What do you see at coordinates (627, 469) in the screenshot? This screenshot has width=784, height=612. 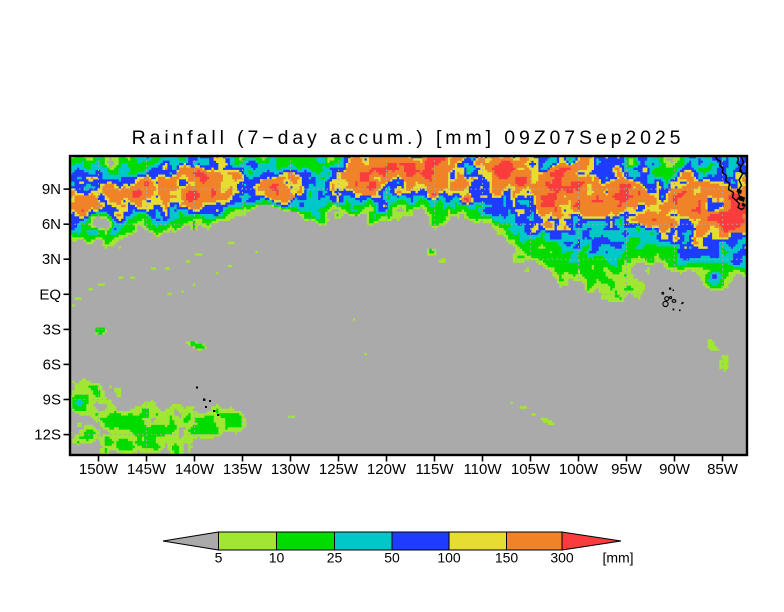 I see `svg-text: 95W` at bounding box center [627, 469].